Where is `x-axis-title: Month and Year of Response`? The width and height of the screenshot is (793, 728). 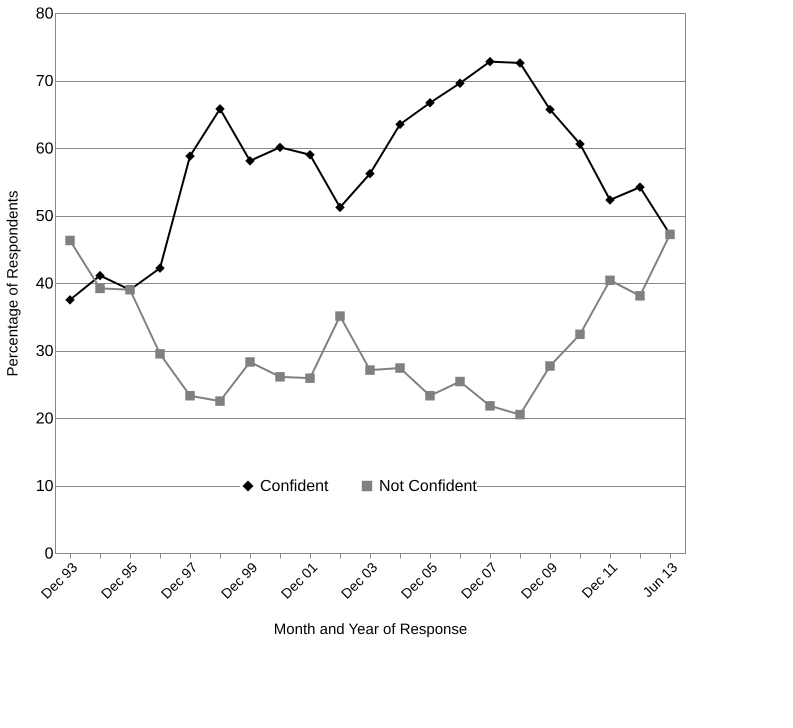 x-axis-title: Month and Year of Response is located at coordinates (371, 629).